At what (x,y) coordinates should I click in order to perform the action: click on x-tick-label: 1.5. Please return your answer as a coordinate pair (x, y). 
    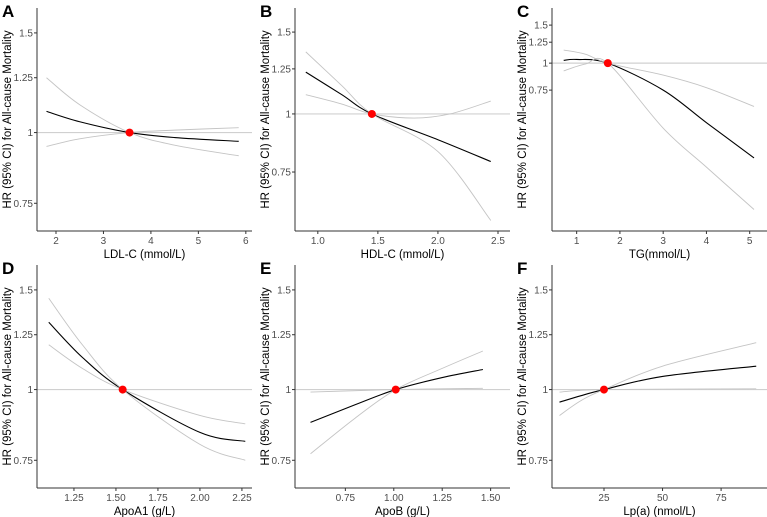
    Looking at the image, I should click on (378, 241).